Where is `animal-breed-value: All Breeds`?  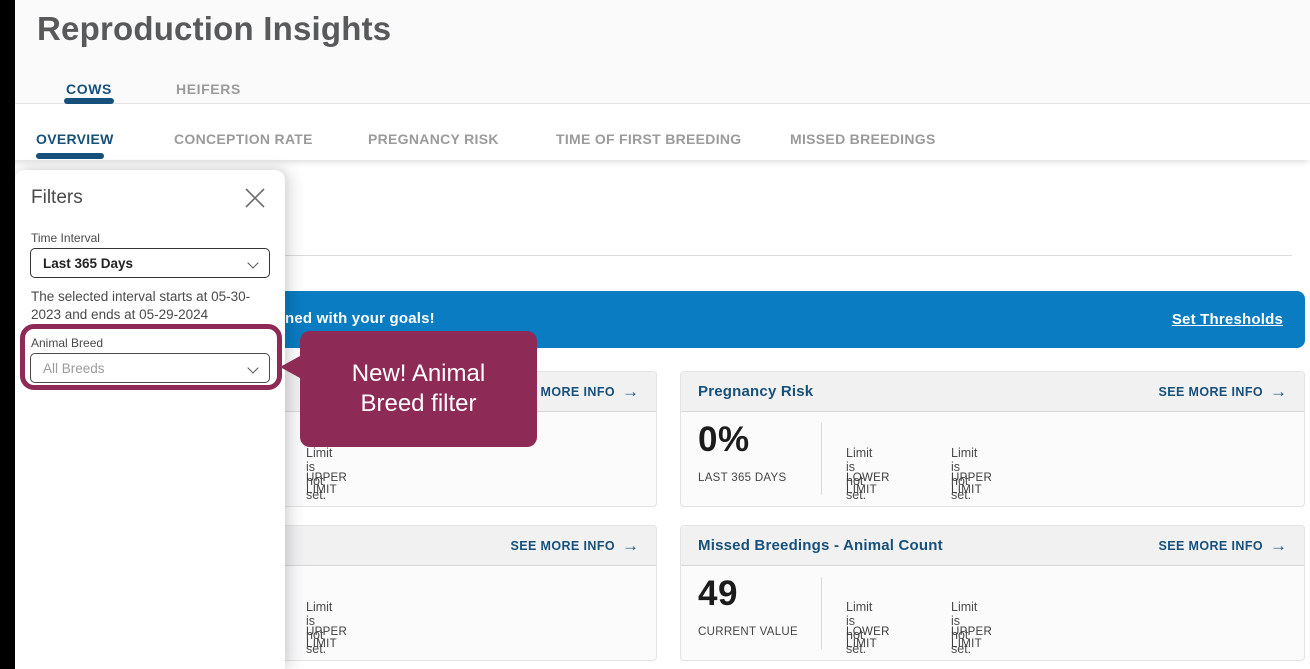
animal-breed-value: All Breeds is located at coordinates (74, 368).